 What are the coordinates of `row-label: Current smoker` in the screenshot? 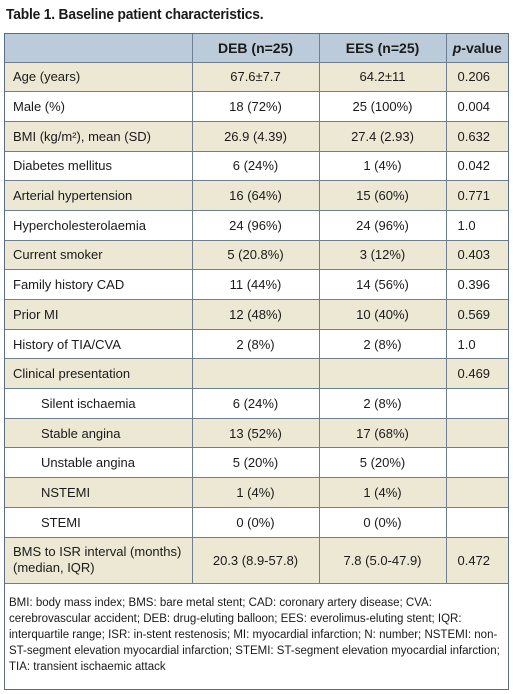 It's located at (99, 255).